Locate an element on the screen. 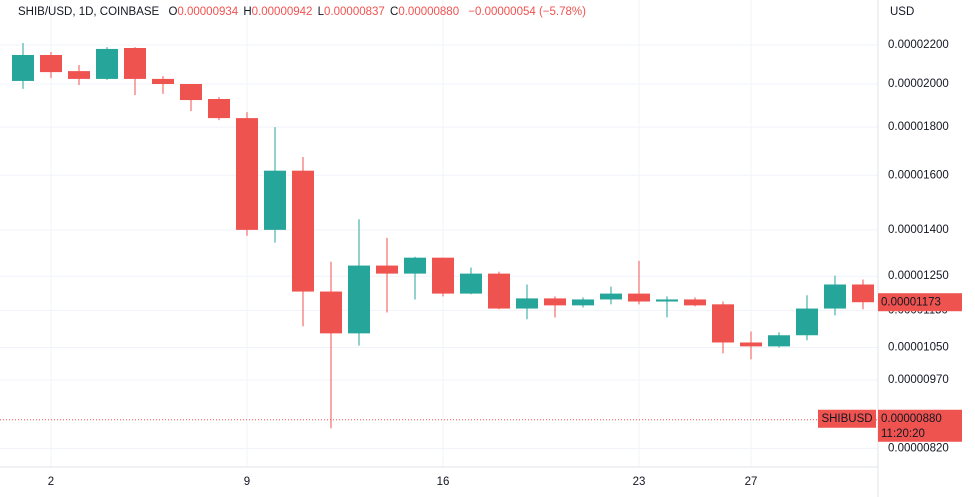 Image resolution: width=975 pixels, height=497 pixels. y-tick-label: 0.00000820 is located at coordinates (918, 449).